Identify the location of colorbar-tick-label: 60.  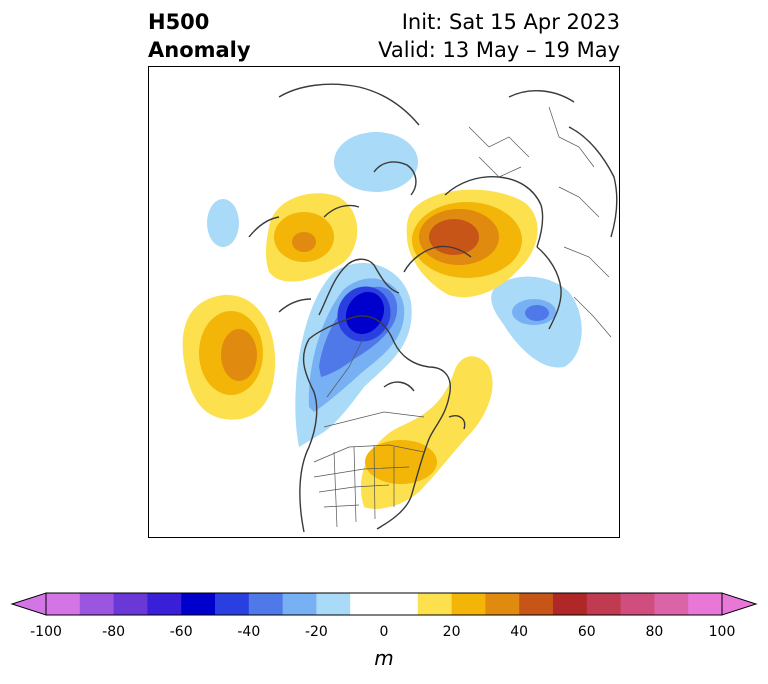
(586, 632).